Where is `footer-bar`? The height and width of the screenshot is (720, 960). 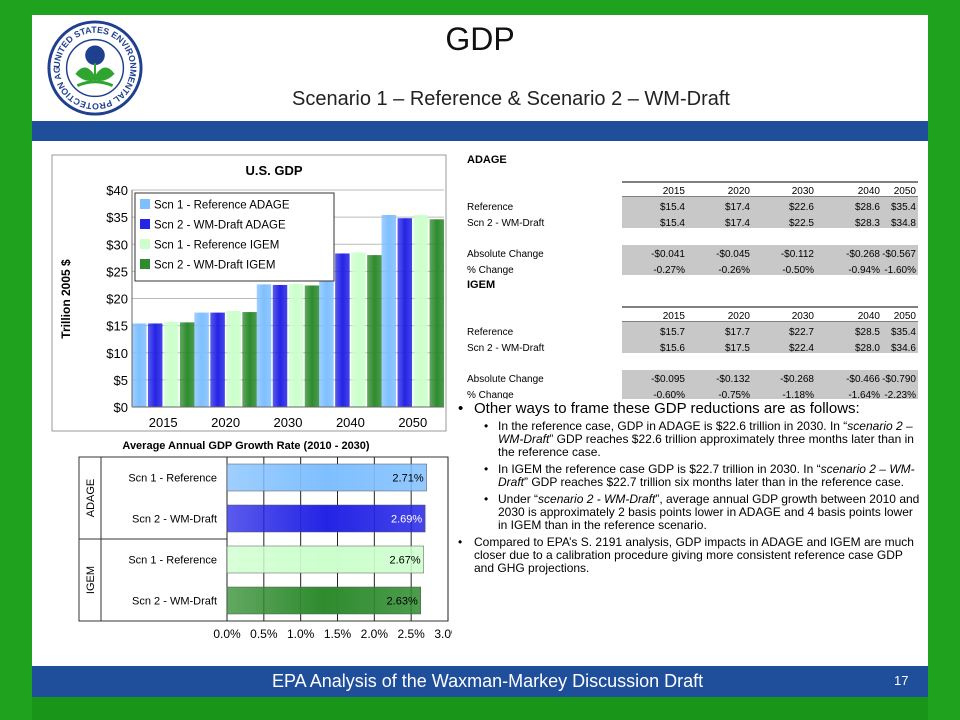 footer-bar is located at coordinates (480, 681).